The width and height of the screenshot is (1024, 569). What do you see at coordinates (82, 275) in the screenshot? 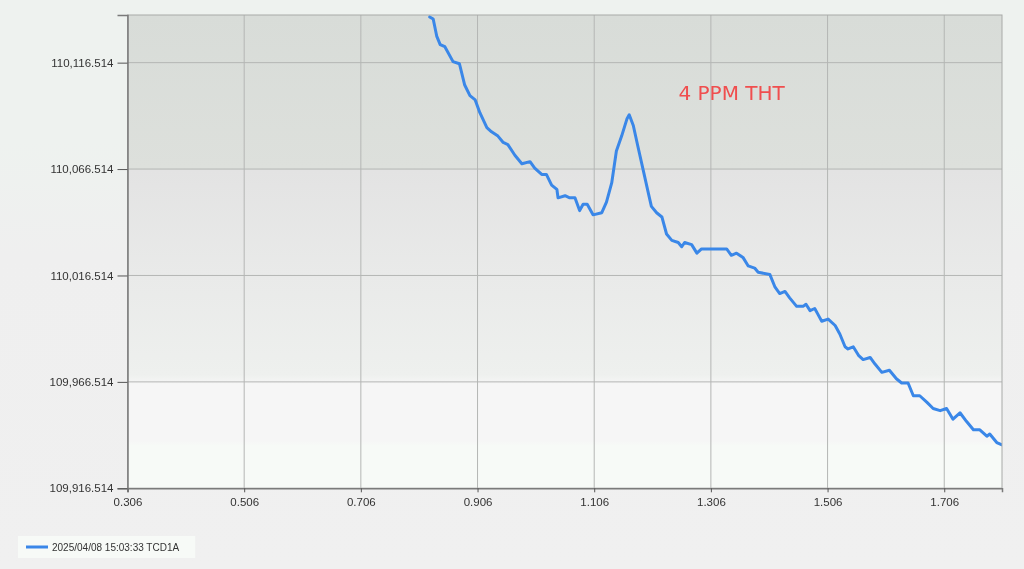
I see `y-tick-label: 110,016.514` at bounding box center [82, 275].